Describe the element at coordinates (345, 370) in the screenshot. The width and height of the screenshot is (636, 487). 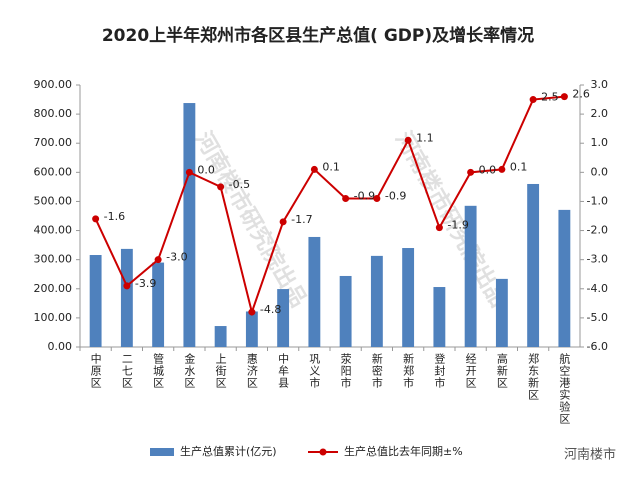
I see `x-tick-label: 荥阳市` at that location.